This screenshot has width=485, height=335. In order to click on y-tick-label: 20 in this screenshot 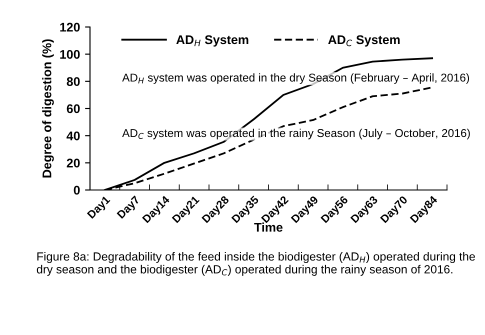, I will do `click(73, 163)`.